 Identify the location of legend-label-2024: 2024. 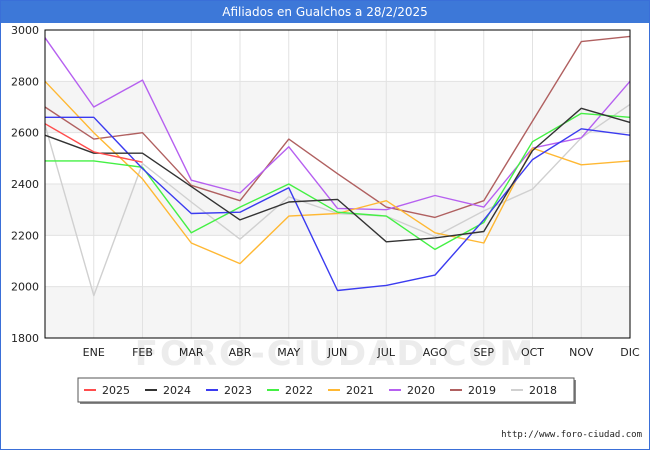
(177, 390).